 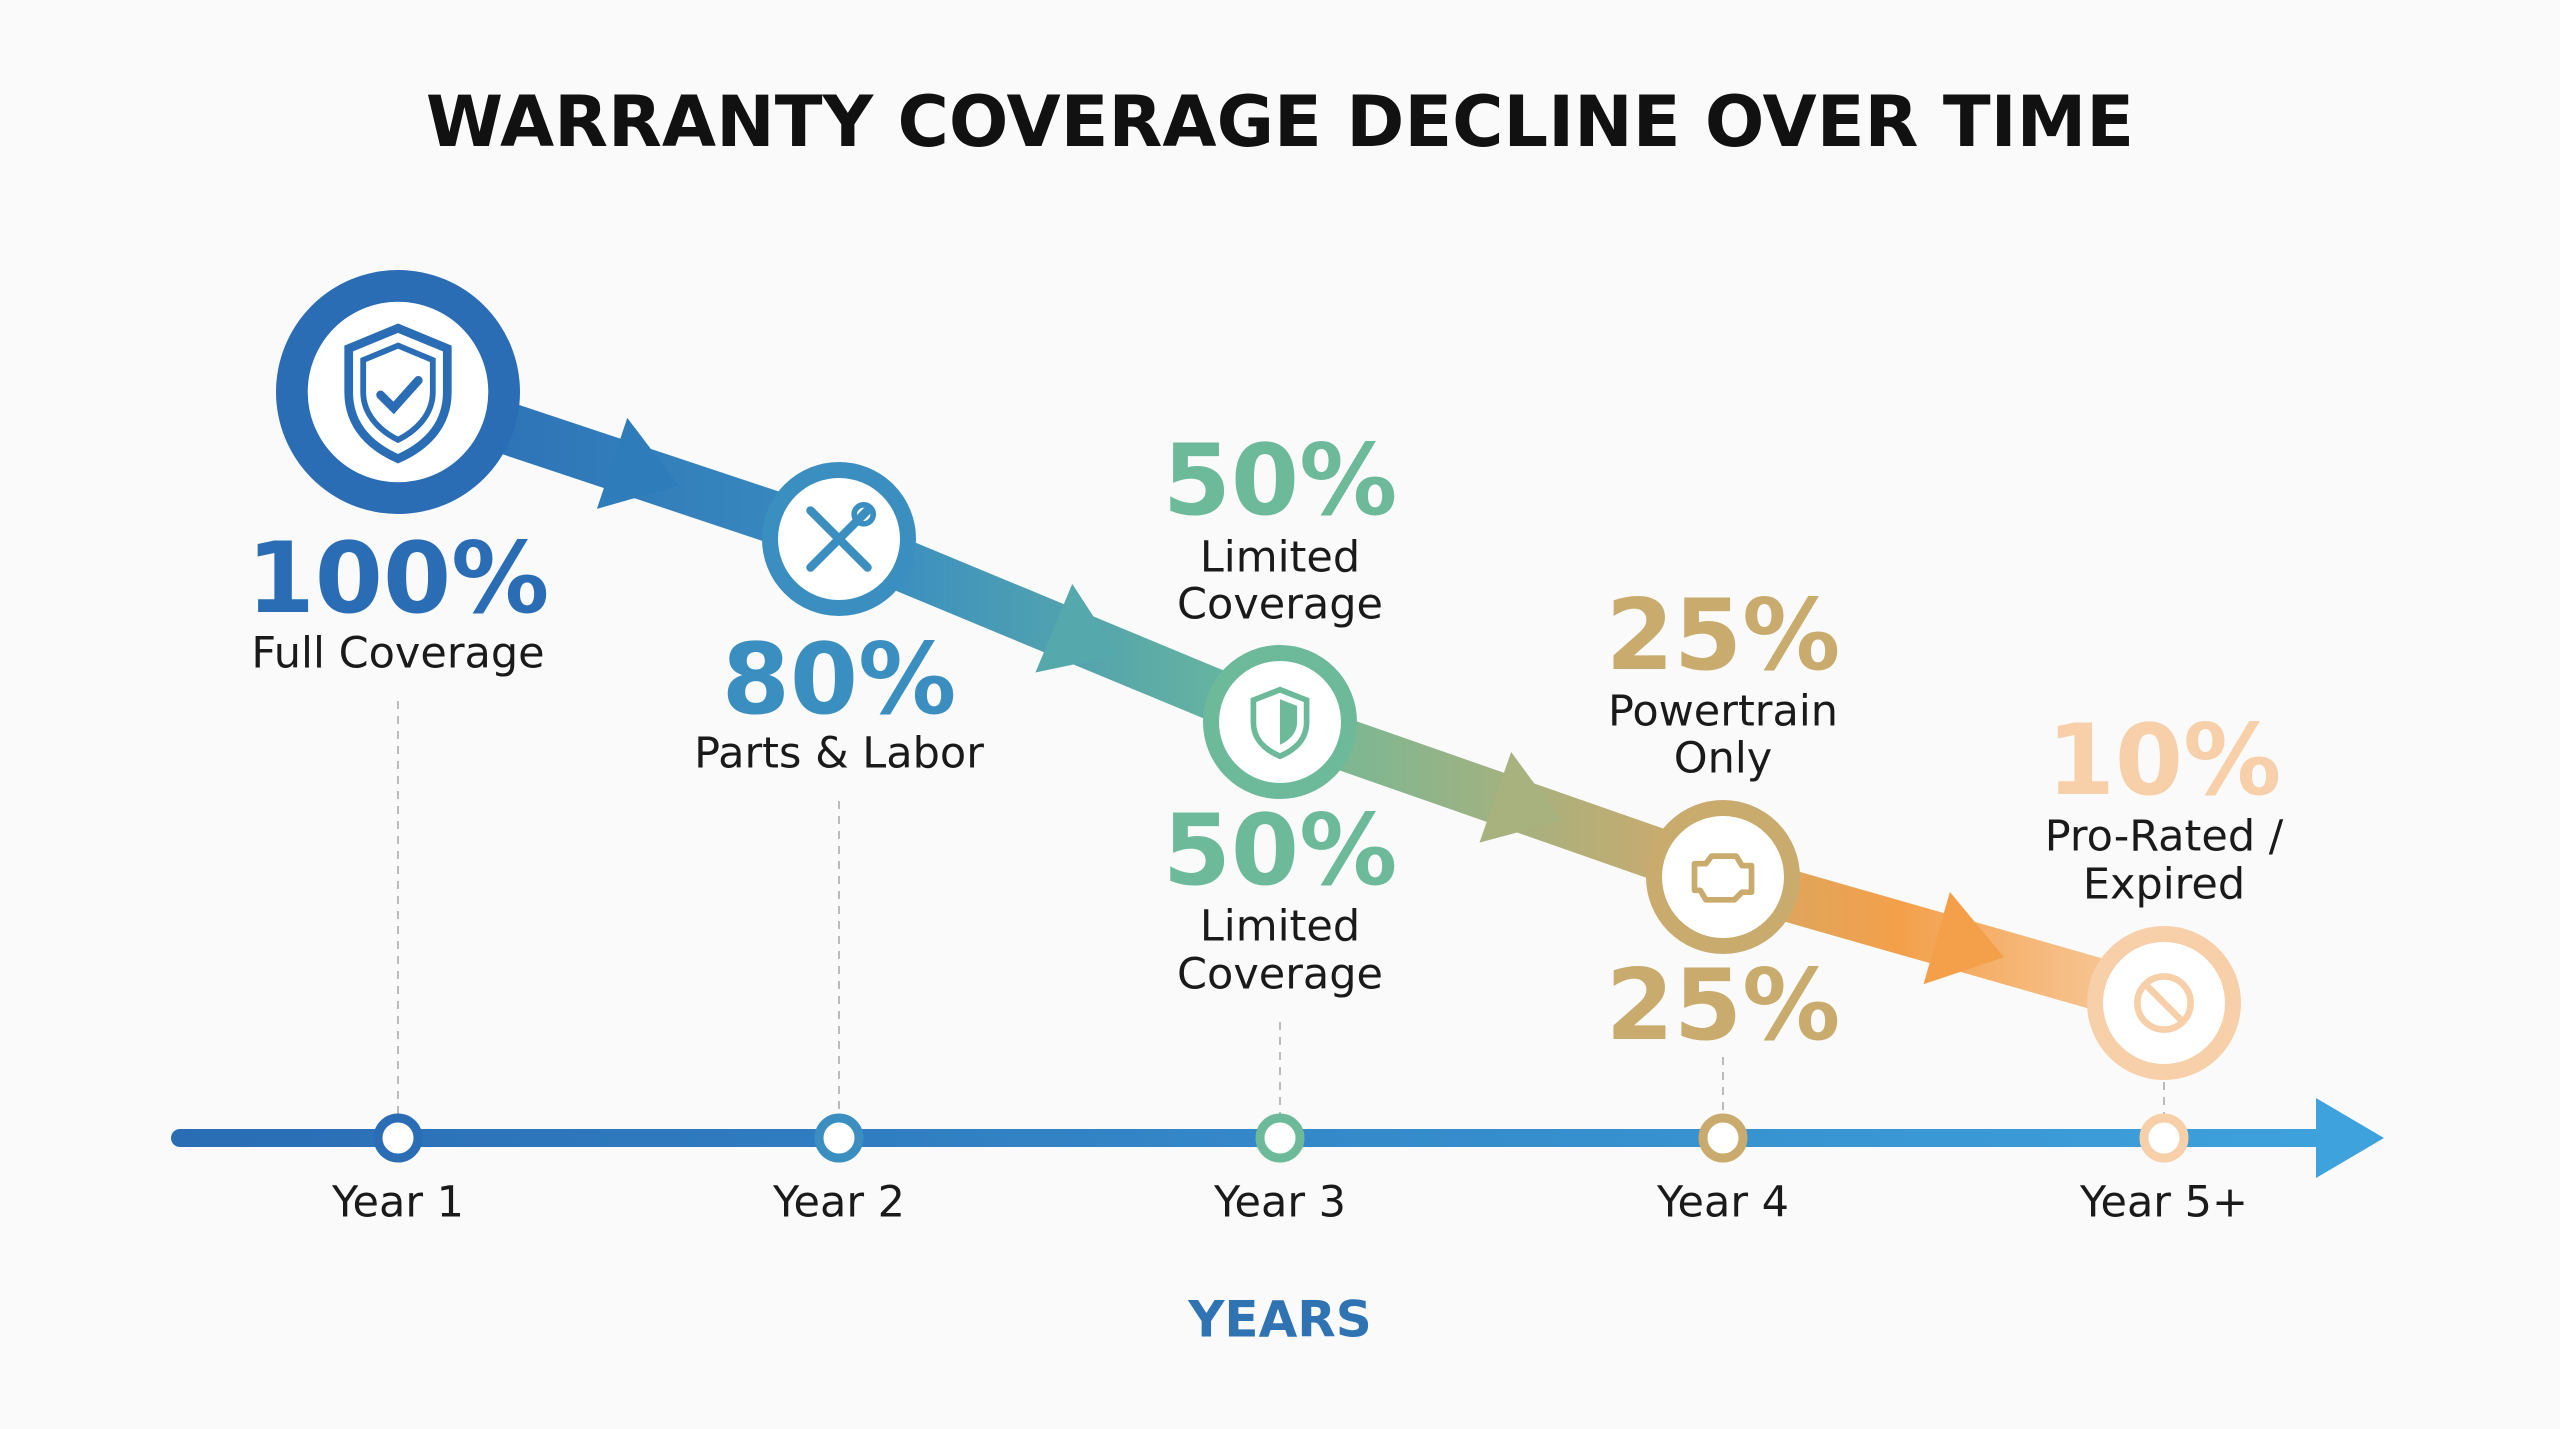 I want to click on year-label: Year 3, so click(x=1279, y=1203).